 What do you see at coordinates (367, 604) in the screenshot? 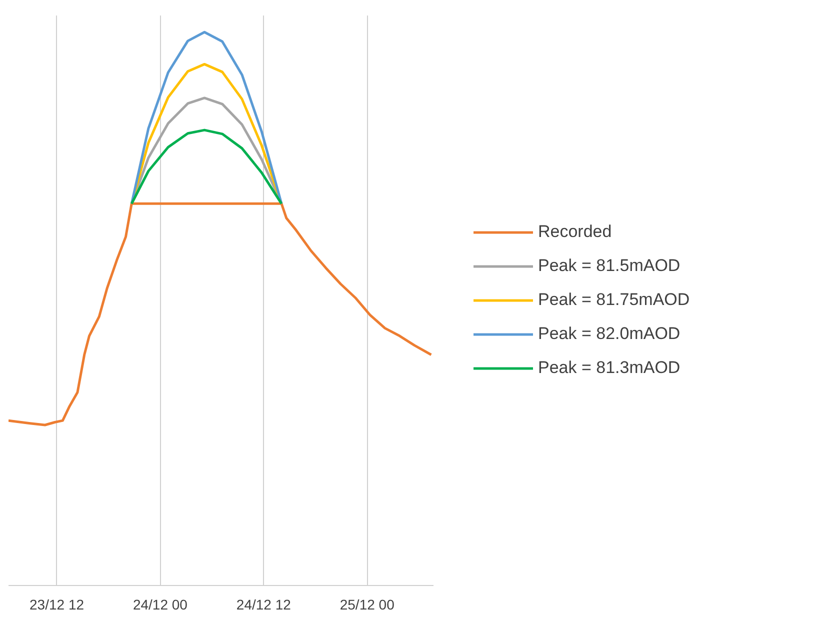
I see `x-tick-label: 25/12 00` at bounding box center [367, 604].